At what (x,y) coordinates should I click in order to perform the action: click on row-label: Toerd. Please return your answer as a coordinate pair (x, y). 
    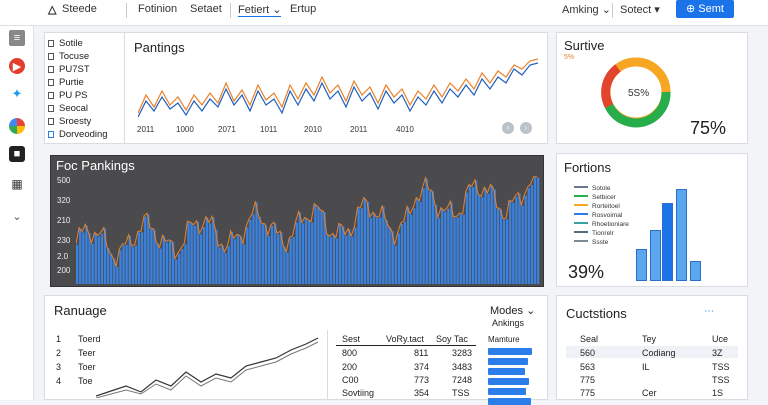
    Looking at the image, I should click on (89, 339).